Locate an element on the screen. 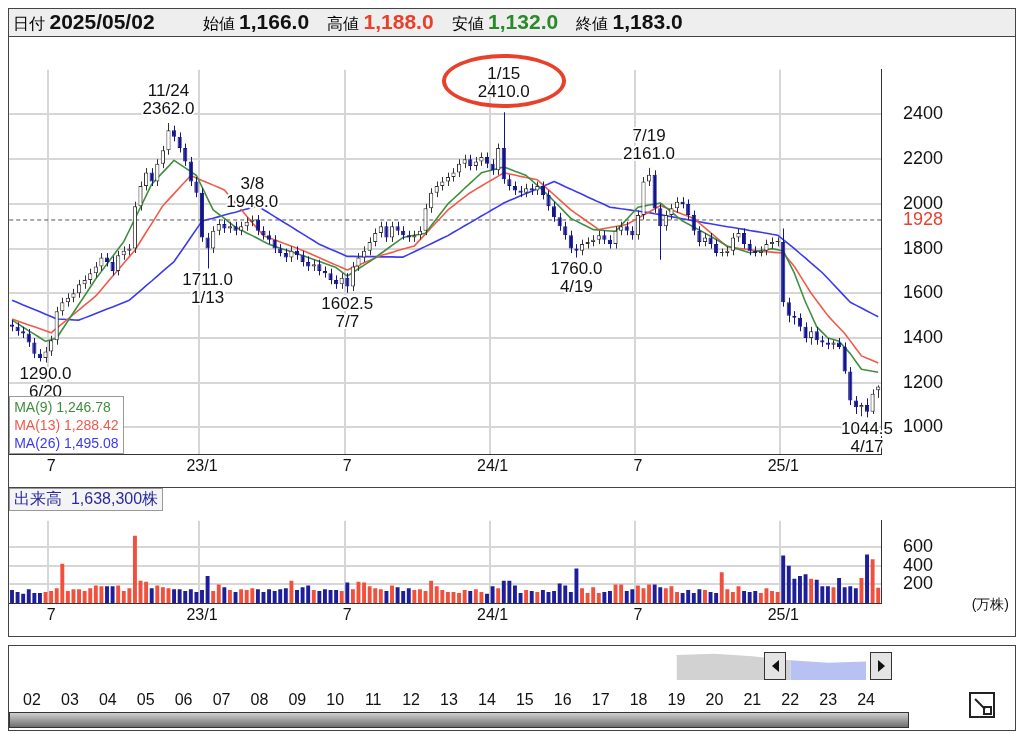  text: 始値 1,166.0 is located at coordinates (256, 21).